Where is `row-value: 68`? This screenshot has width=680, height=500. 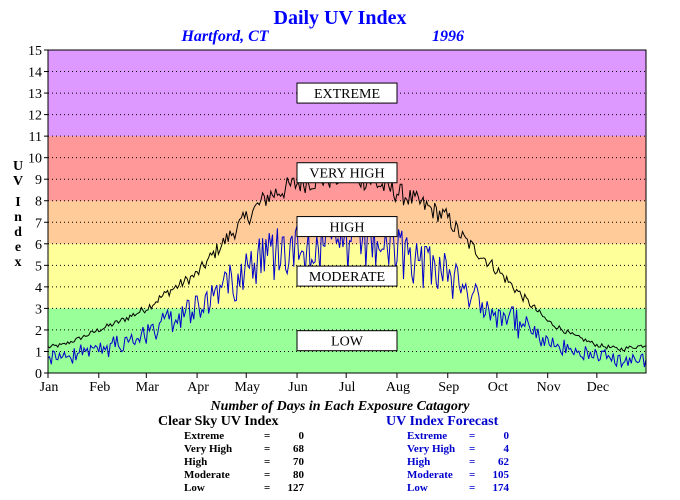 row-value: 68 is located at coordinates (298, 449).